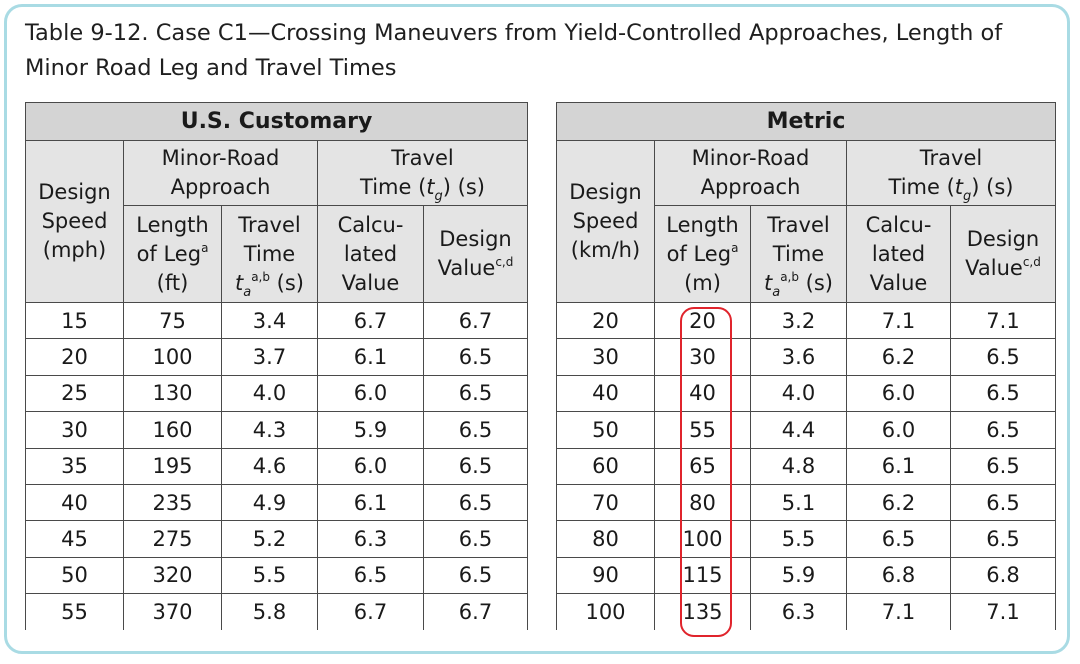 The image size is (1080, 664). What do you see at coordinates (370, 430) in the screenshot?
I see `calculated-value-cell: 5.9` at bounding box center [370, 430].